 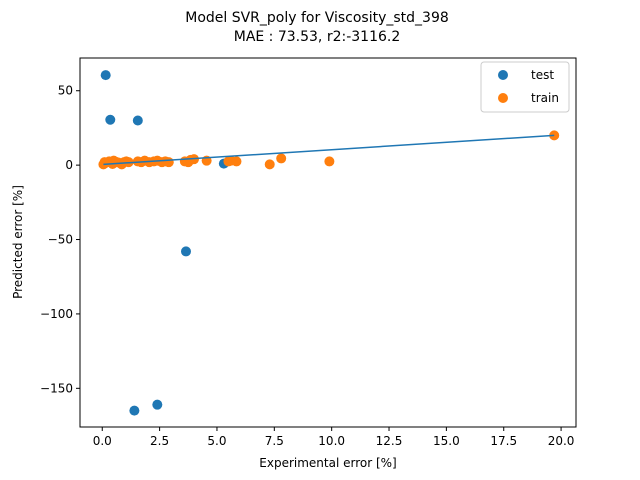 What do you see at coordinates (331, 441) in the screenshot?
I see `x-tick-label: 10.0` at bounding box center [331, 441].